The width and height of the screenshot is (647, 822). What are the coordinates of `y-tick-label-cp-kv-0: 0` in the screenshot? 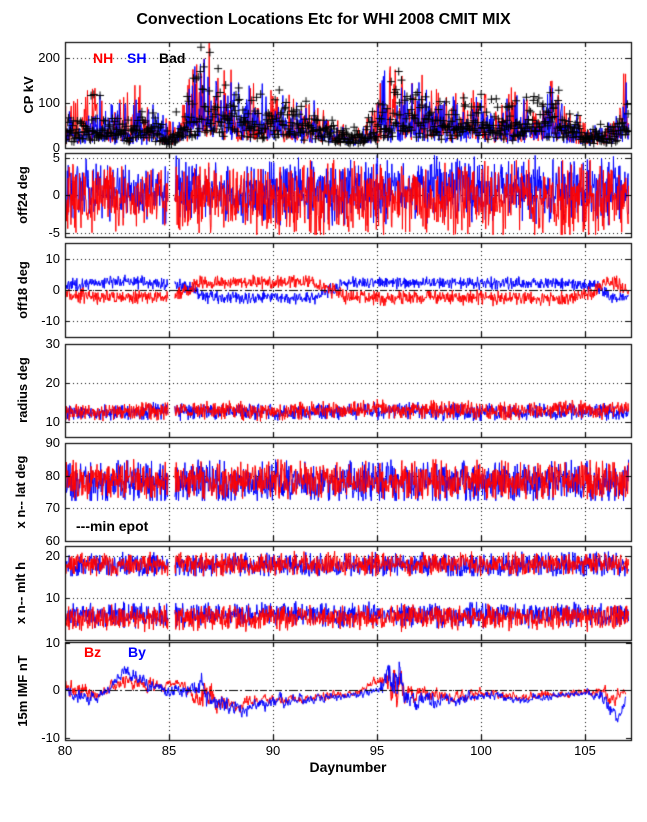 It's located at (56, 147).